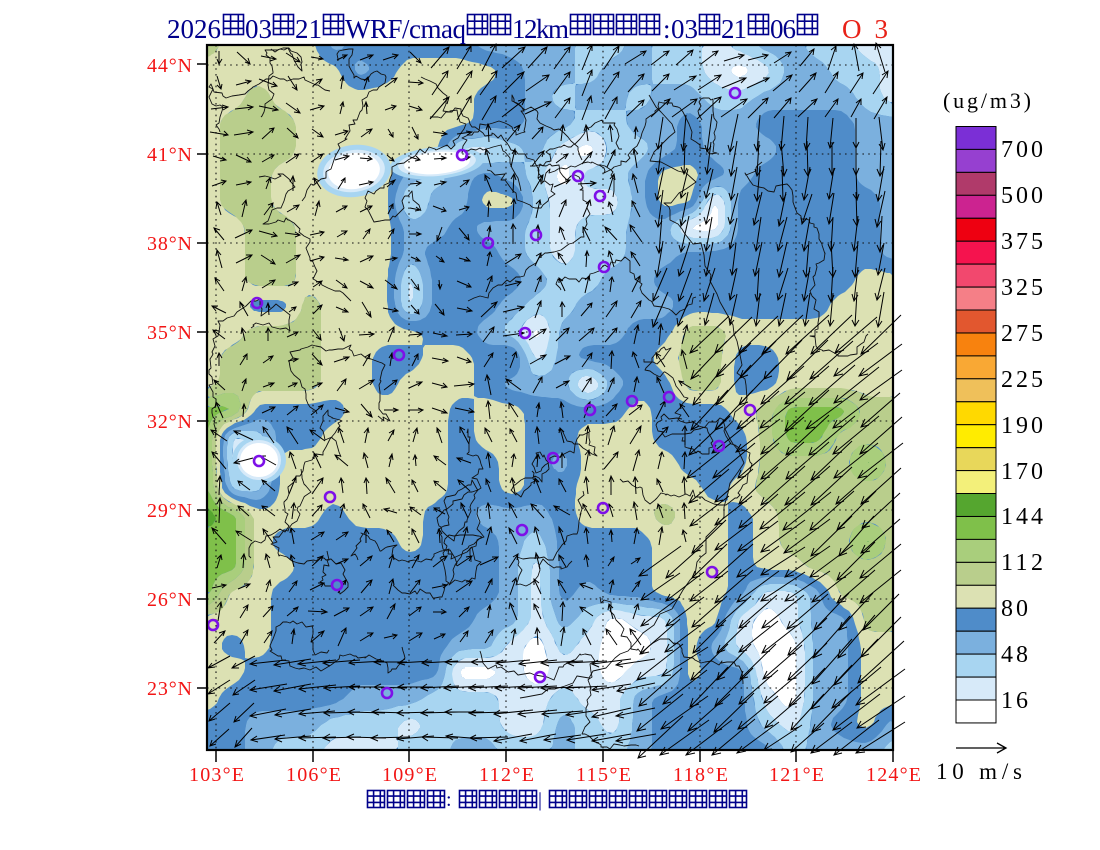 The width and height of the screenshot is (1100, 850). I want to click on svg-text: 41°N, so click(169, 155).